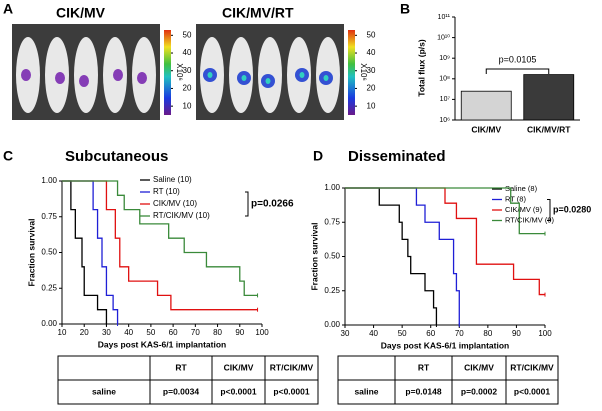  I want to click on x-tick-label: 20, so click(84, 332).